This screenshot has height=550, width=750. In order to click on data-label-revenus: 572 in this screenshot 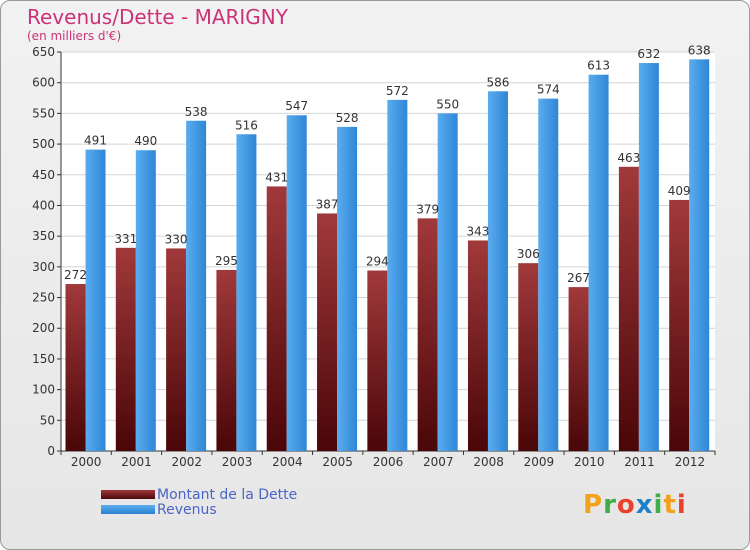, I will do `click(397, 91)`.